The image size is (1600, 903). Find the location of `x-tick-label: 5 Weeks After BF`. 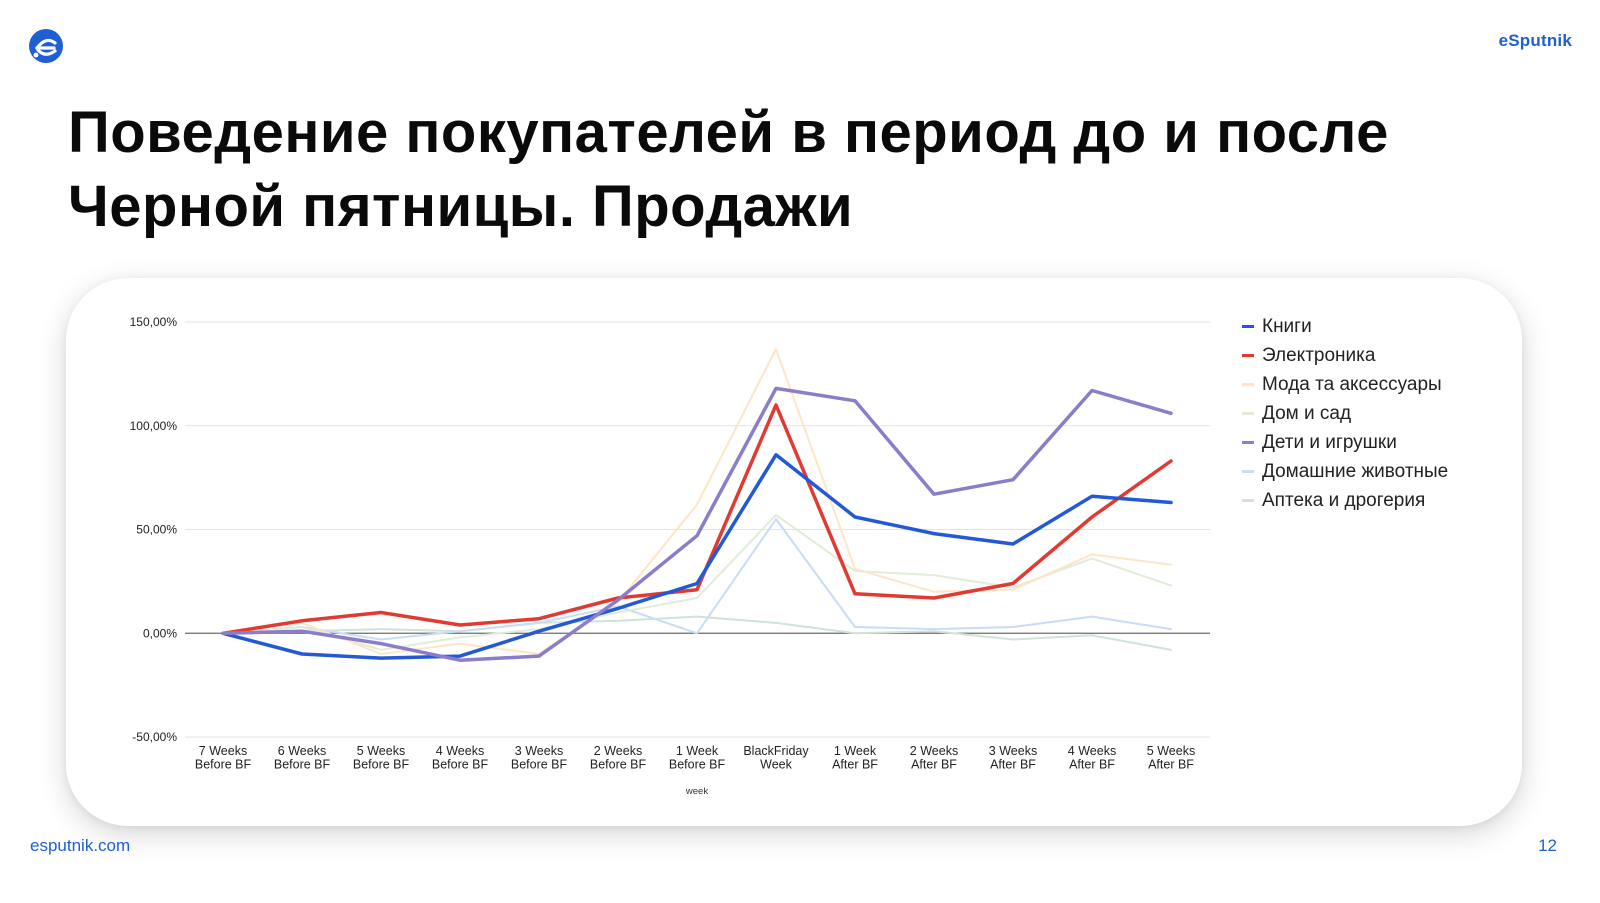

x-tick-label: 5 Weeks After BF is located at coordinates (1171, 758).